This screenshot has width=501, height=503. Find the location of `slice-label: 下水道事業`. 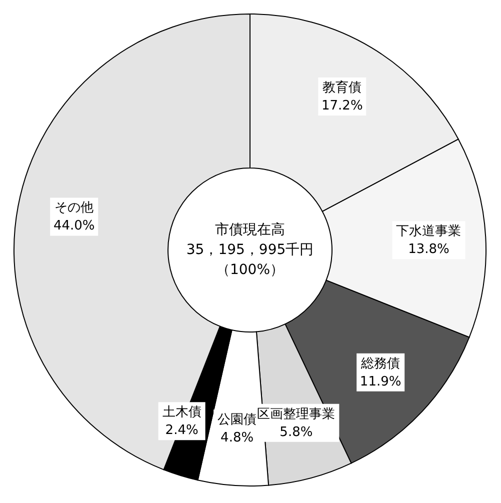

slice-label: 下水道事業 is located at coordinates (429, 232).